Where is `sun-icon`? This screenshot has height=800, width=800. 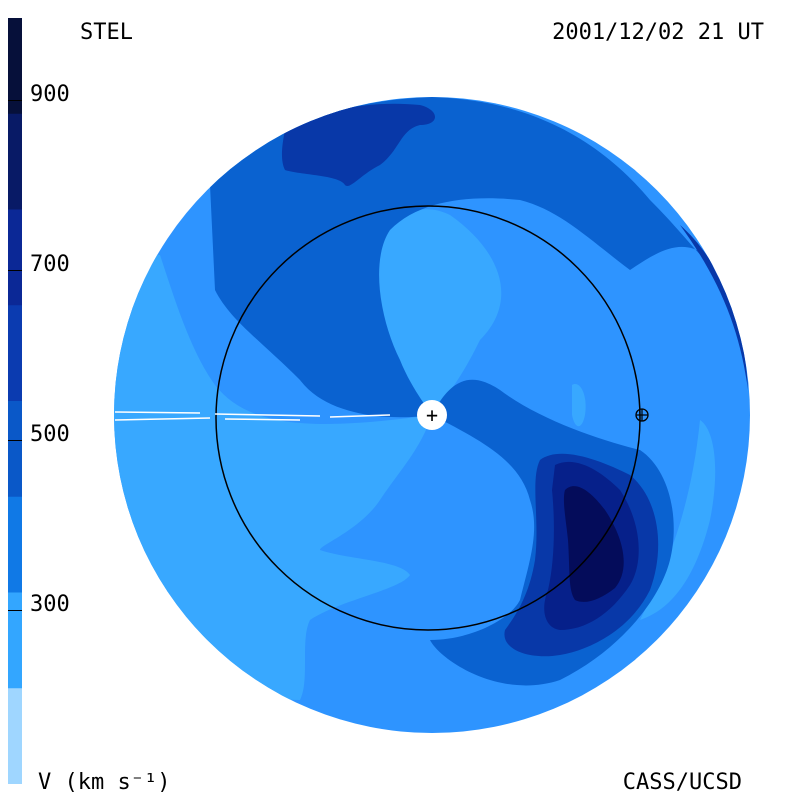 sun-icon is located at coordinates (432, 415).